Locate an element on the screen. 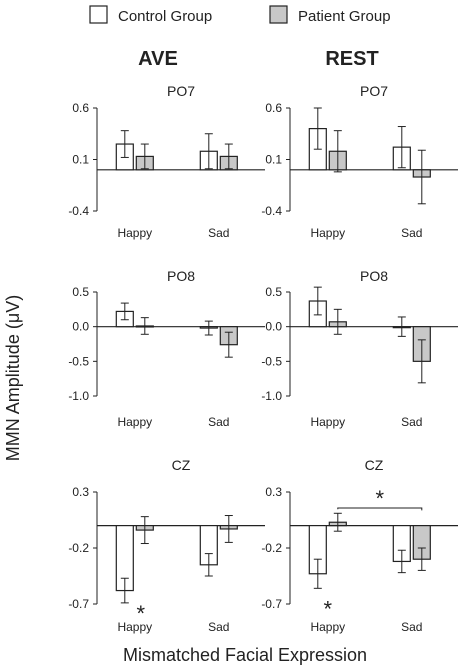 This screenshot has height=670, width=459. chart-panel-rest-po8: PO8 0.5 0.0 -0.5 -1.0 Happy Sad is located at coordinates (359, 348).